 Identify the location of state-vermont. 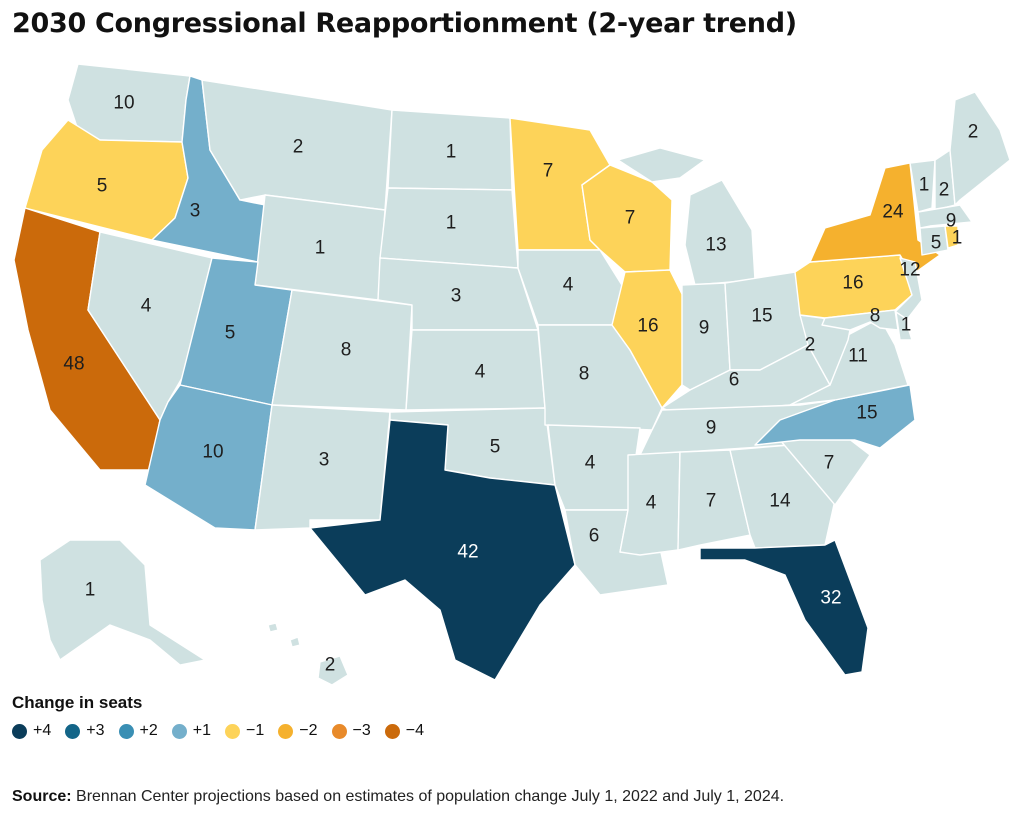
(922, 186).